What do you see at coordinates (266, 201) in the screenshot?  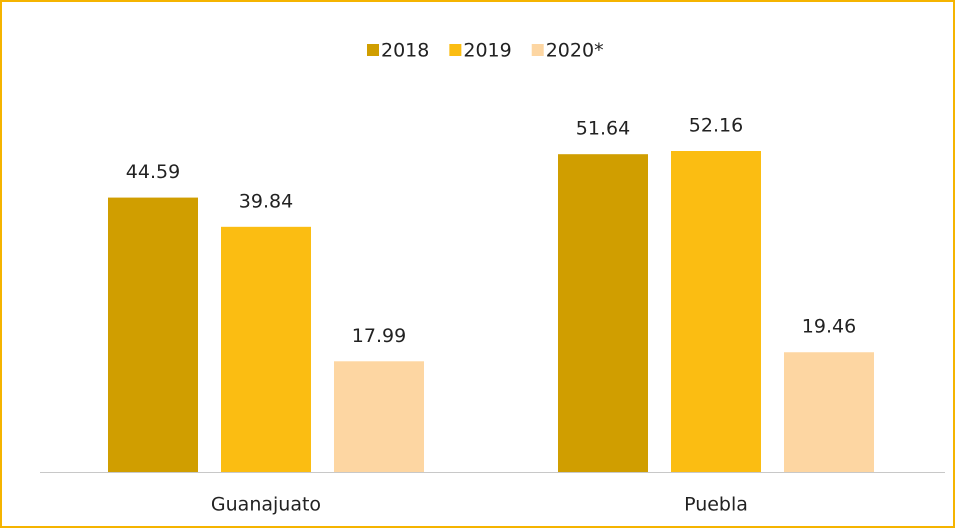 I see `data-label: 39.84` at bounding box center [266, 201].